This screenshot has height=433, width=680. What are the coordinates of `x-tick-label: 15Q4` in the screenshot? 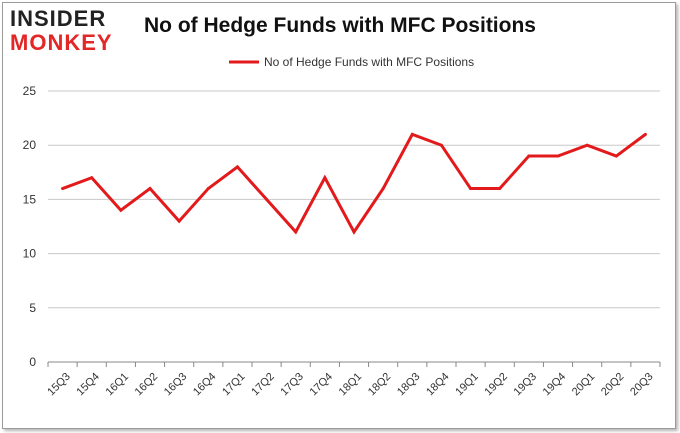 It's located at (88, 385).